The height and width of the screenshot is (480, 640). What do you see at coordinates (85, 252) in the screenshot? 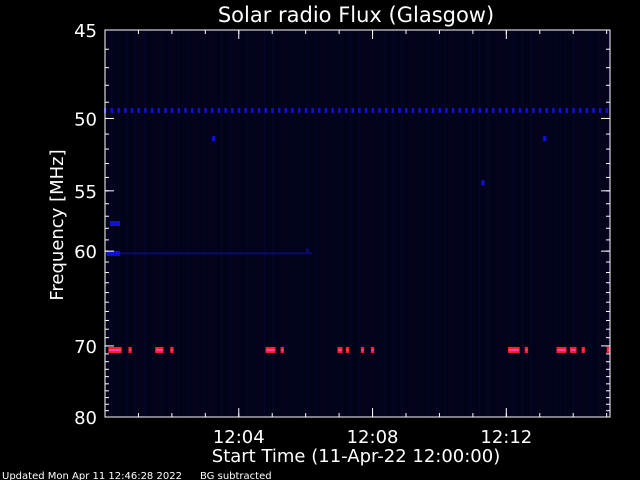
I see `y-tick-label: 60` at bounding box center [85, 252].